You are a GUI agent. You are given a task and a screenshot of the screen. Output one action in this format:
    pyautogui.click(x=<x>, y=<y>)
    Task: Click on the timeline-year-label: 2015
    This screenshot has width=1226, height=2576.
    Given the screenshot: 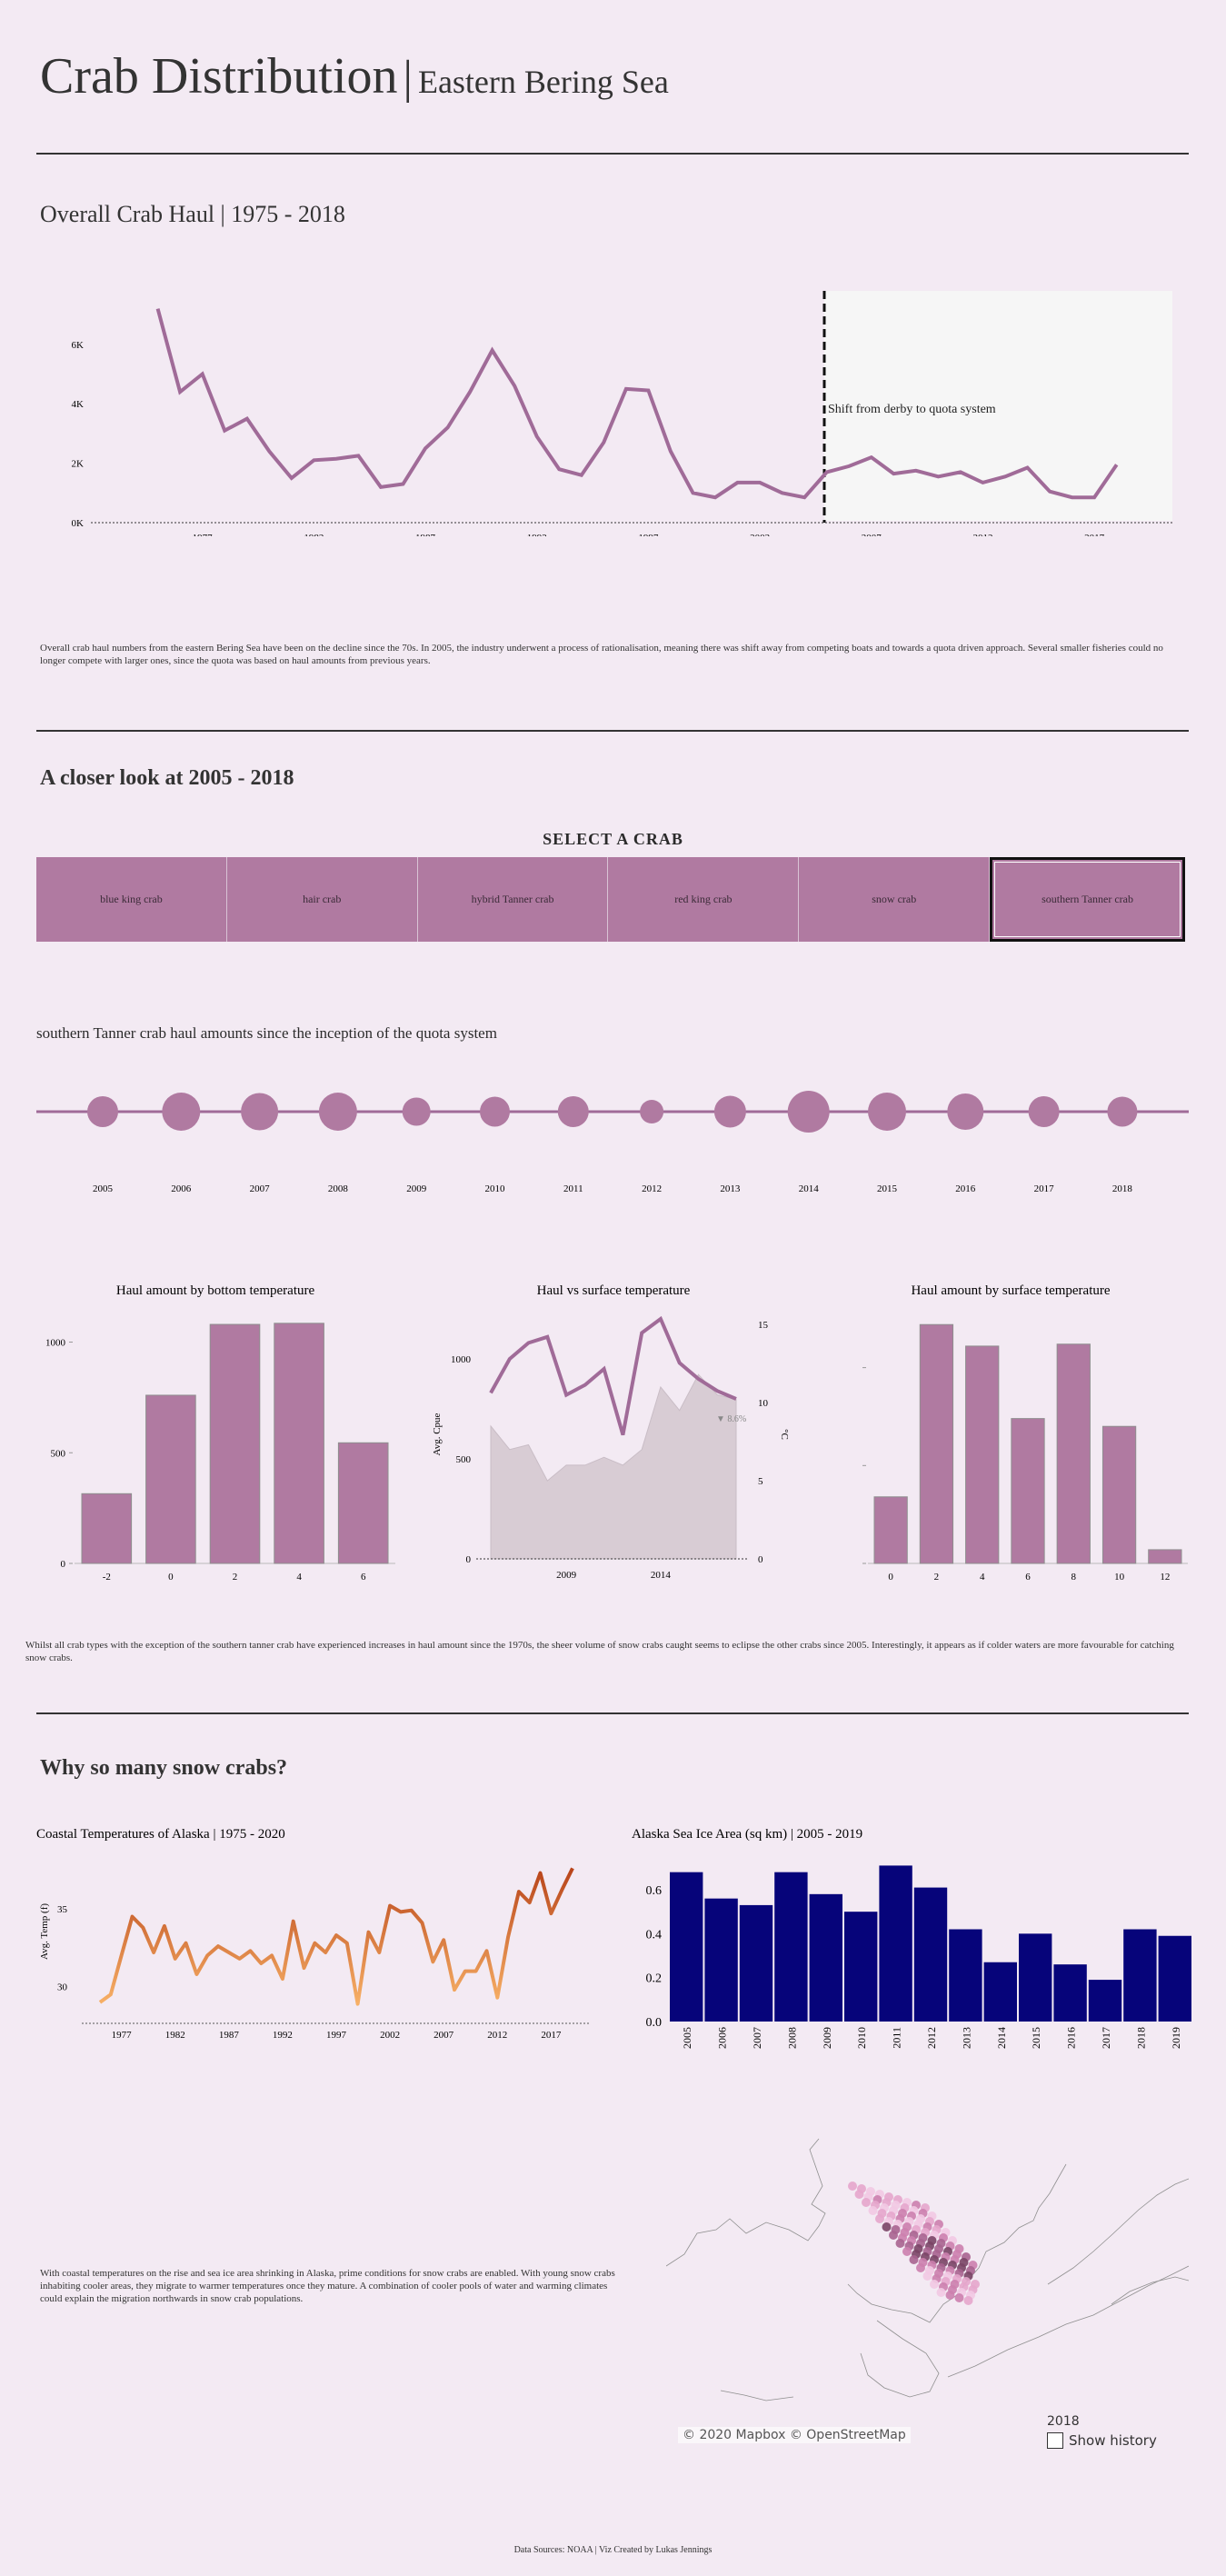 What is the action you would take?
    pyautogui.click(x=887, y=1188)
    